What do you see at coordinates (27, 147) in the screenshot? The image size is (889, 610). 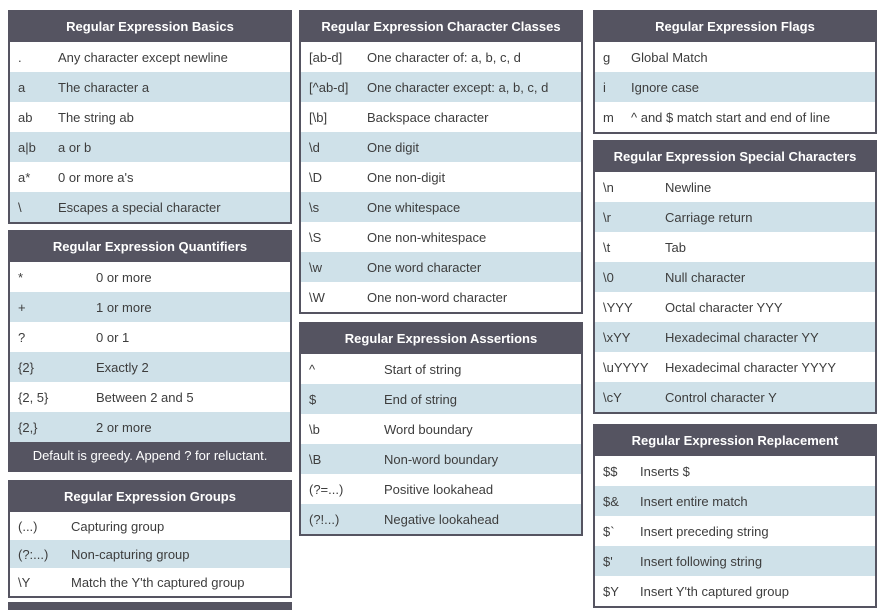 I see `pattern-code: a|b` at bounding box center [27, 147].